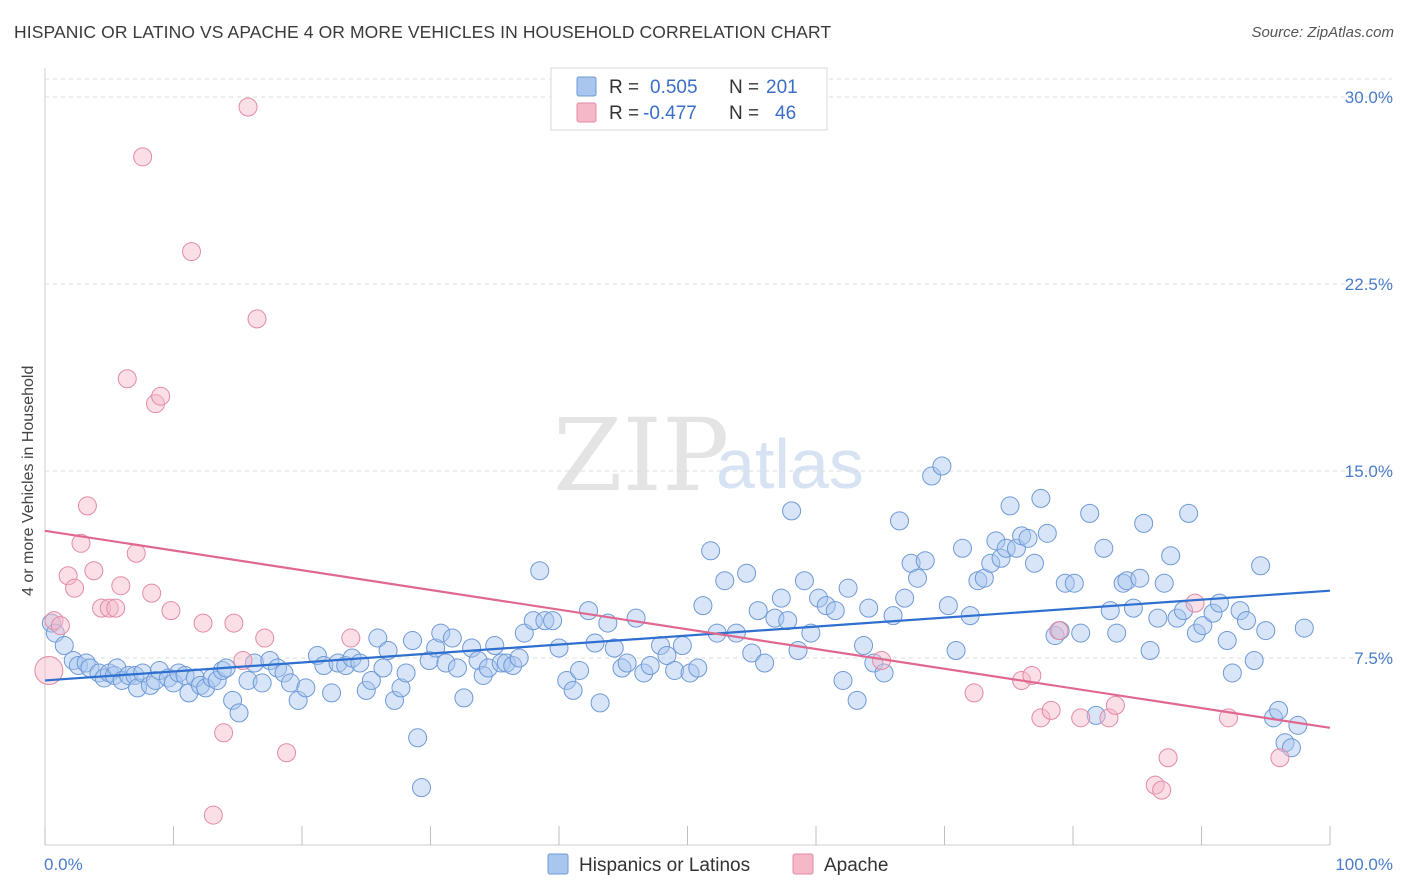 The width and height of the screenshot is (1406, 892). Describe the element at coordinates (687, 635) in the screenshot. I see `trend-line-hispanic` at that location.